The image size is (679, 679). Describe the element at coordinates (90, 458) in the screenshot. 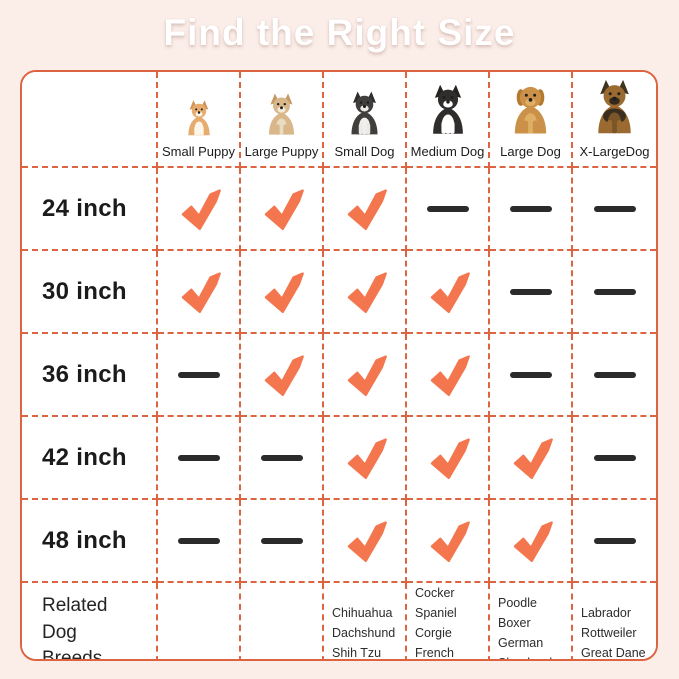

I see `size-row-label: 42 inch` at that location.